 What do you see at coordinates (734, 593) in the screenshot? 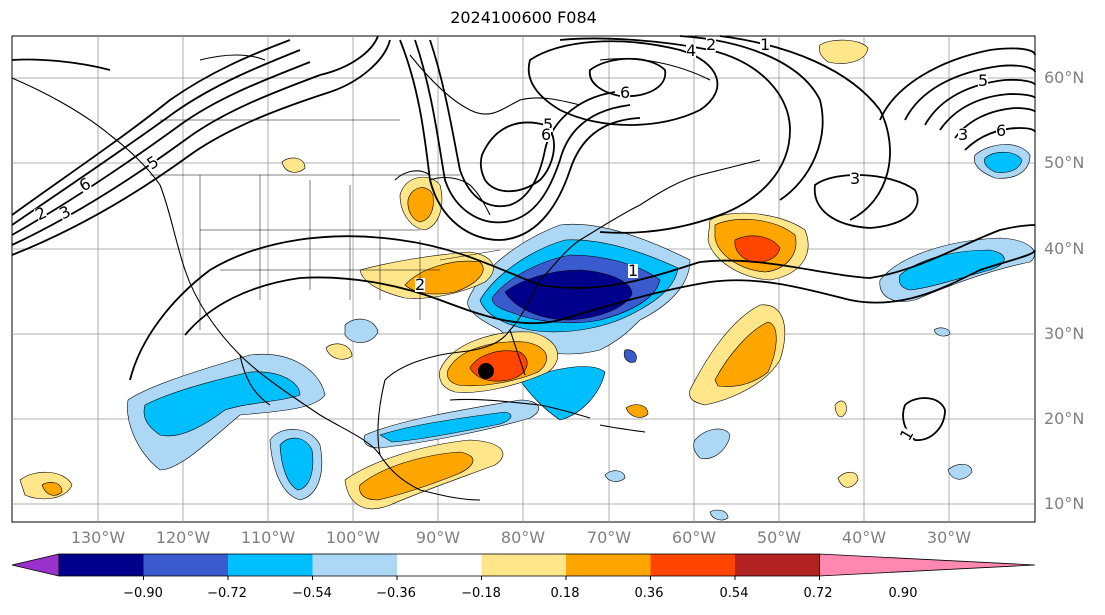
I see `colorbar-tick-label: 0.54` at bounding box center [734, 593].